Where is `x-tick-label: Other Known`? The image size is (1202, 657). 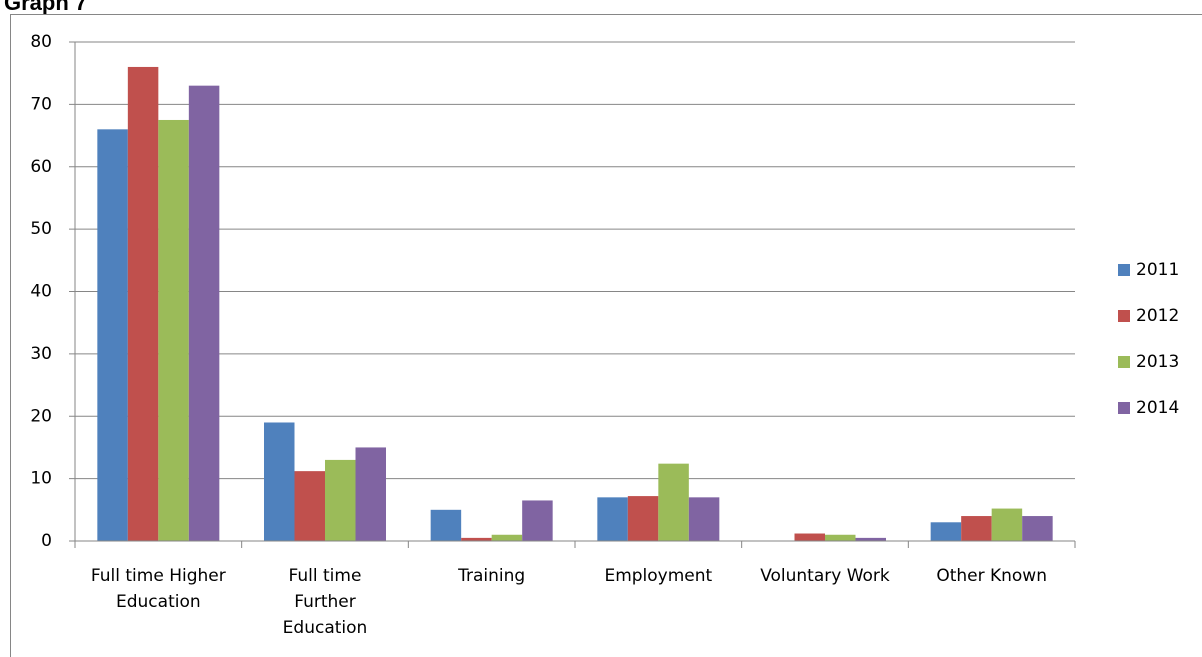 x-tick-label: Other Known is located at coordinates (991, 576).